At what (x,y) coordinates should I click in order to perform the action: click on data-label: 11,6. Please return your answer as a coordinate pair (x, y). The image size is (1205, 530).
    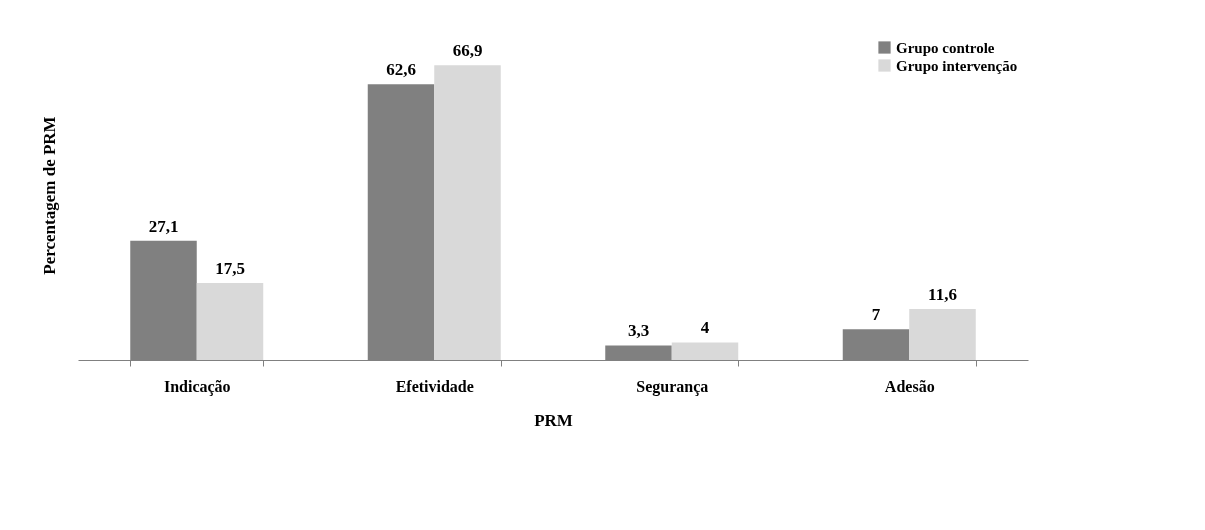
    Looking at the image, I should click on (942, 294).